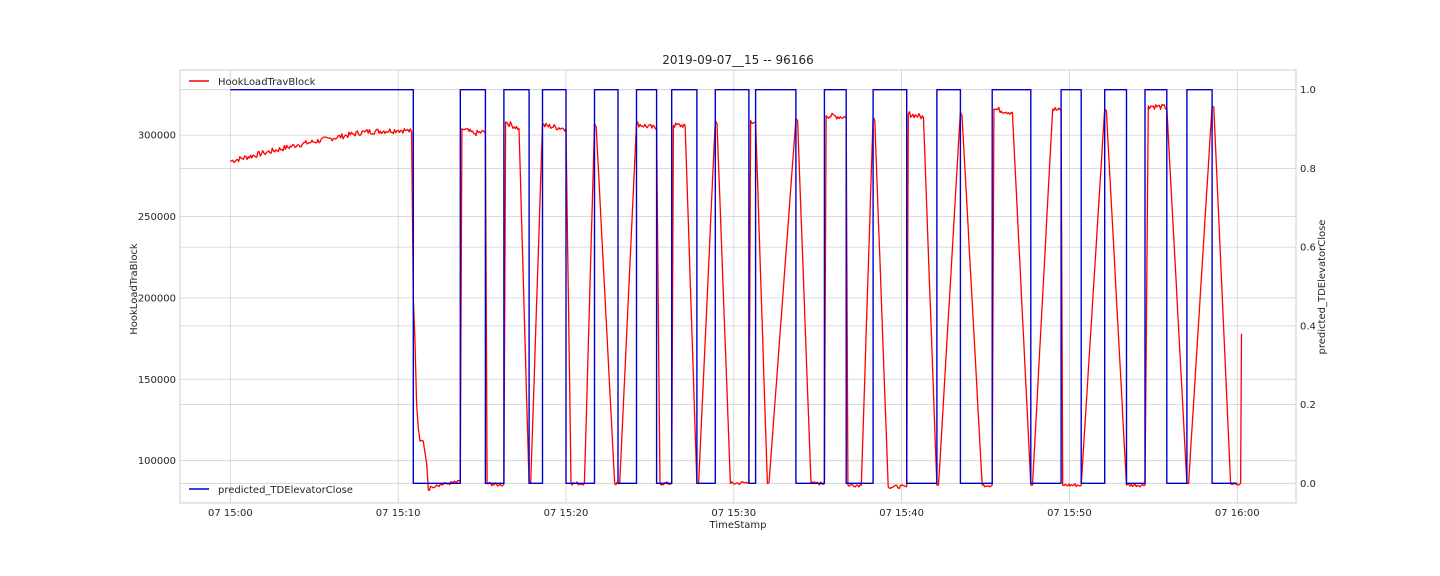 The image size is (1440, 576). Describe the element at coordinates (398, 513) in the screenshot. I see `x-tick-label: 07 15:10` at that location.